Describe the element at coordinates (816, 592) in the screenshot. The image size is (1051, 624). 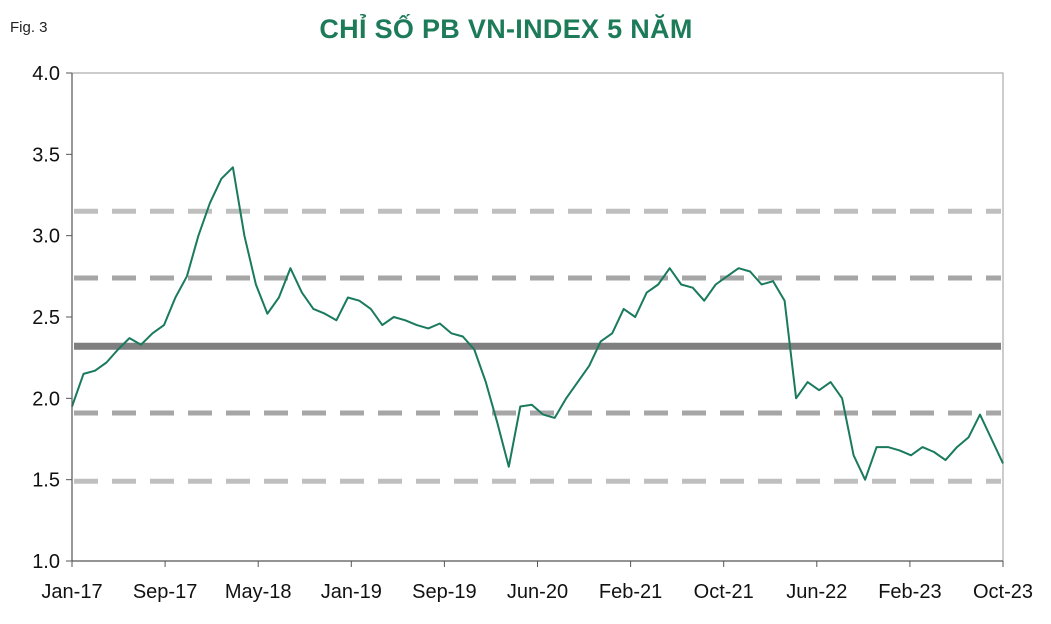
I see `x-tick-label: Jun-22` at that location.